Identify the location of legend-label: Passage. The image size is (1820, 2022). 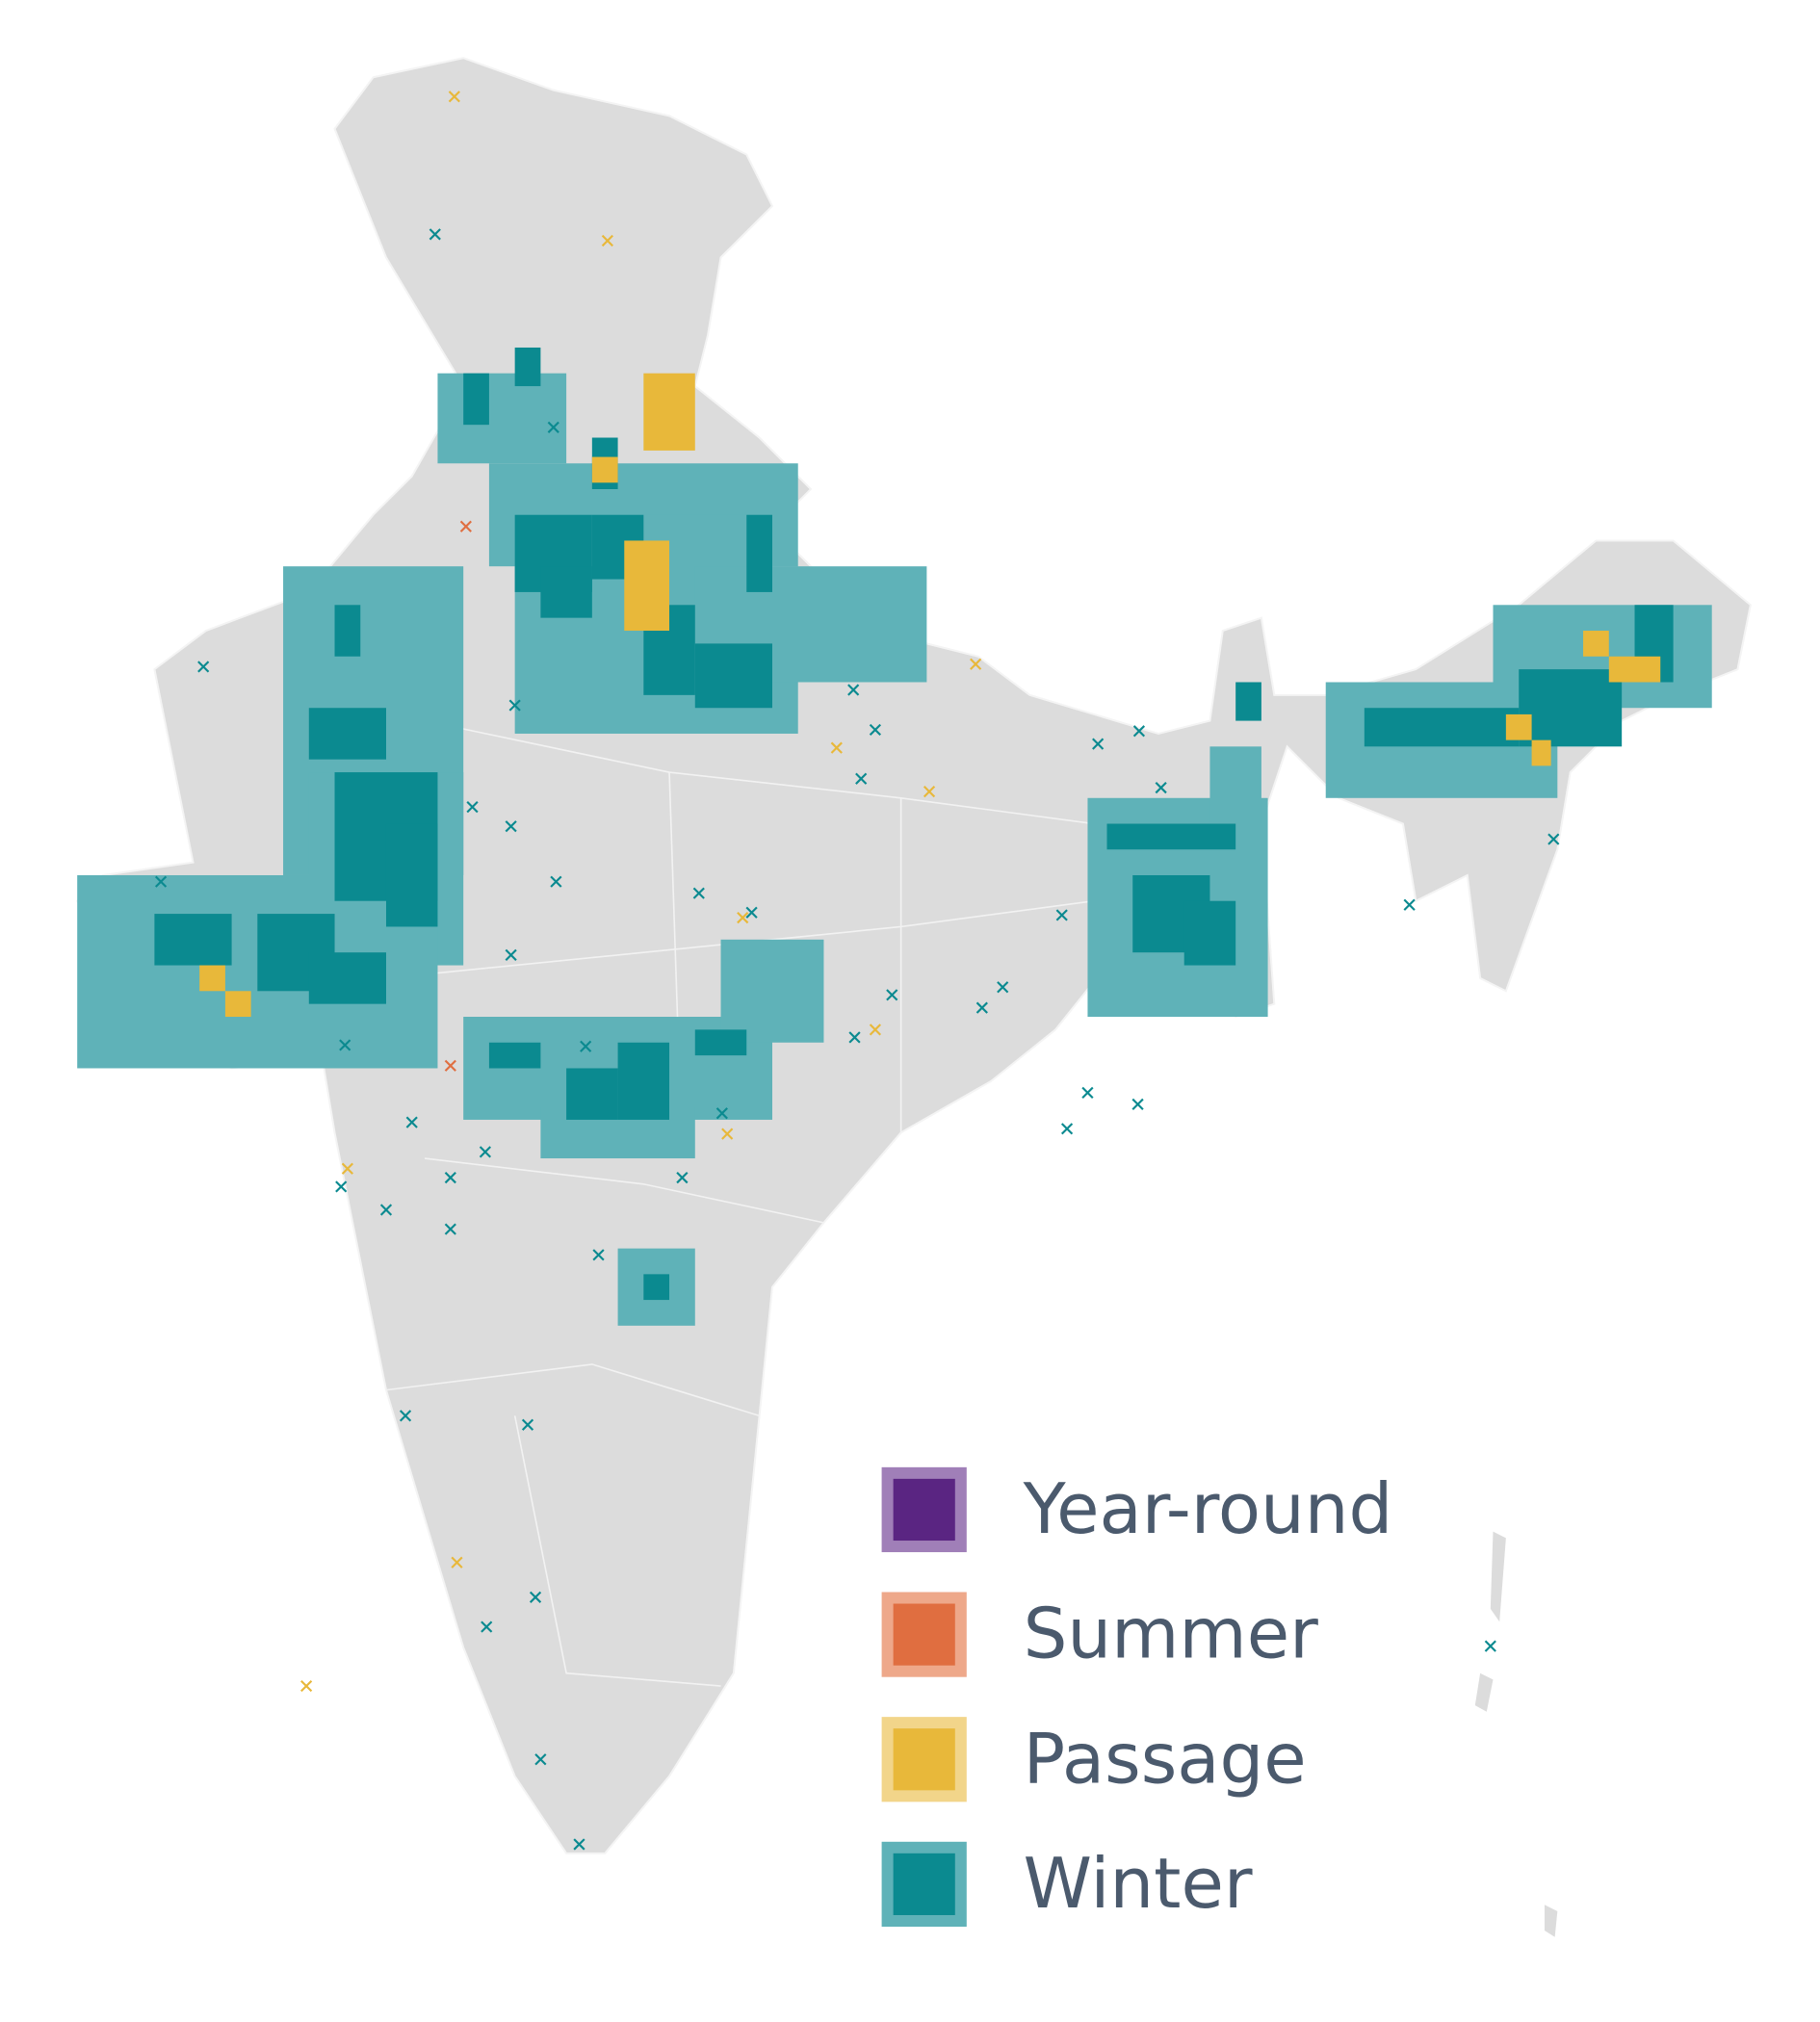
(1165, 1760).